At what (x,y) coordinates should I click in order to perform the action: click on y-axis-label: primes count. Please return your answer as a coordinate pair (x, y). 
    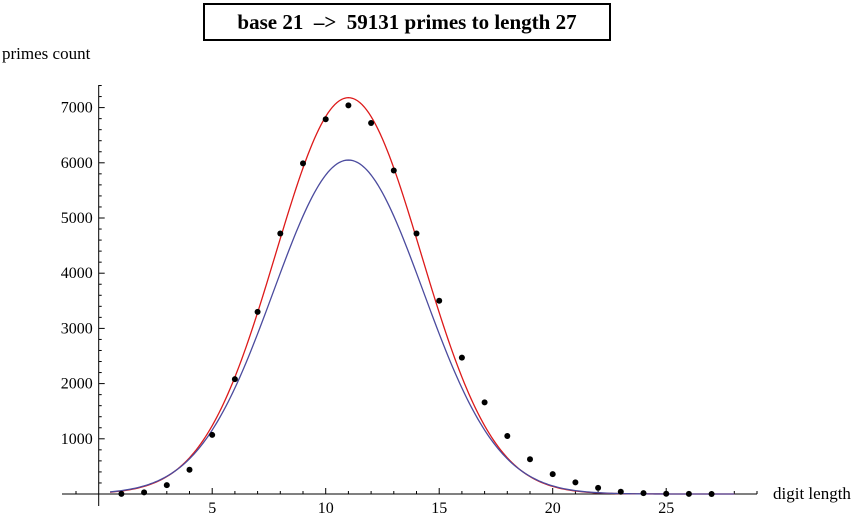
    Looking at the image, I should click on (46, 53).